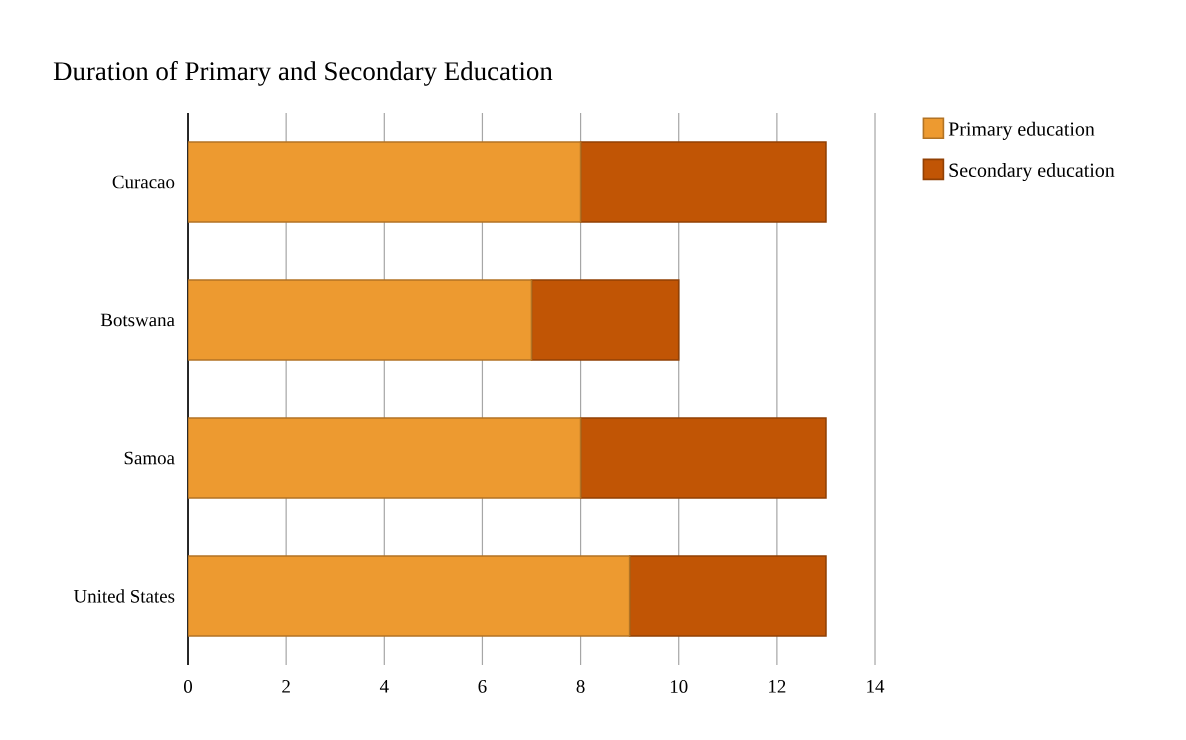 Image resolution: width=1186 pixels, height=740 pixels. Describe the element at coordinates (303, 73) in the screenshot. I see `chart-title: Duration of Primary and Secondary Education` at that location.